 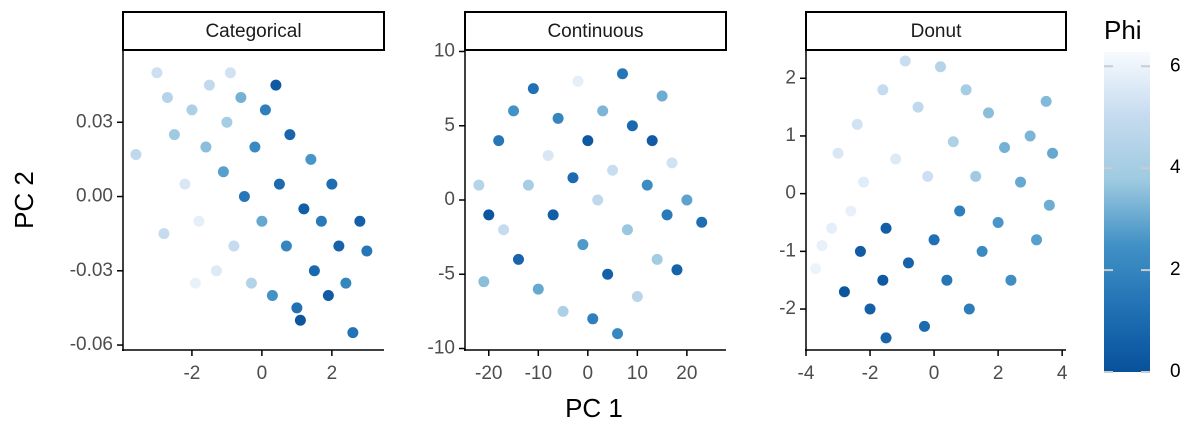 I want to click on x-tick-label: 0, so click(x=934, y=373).